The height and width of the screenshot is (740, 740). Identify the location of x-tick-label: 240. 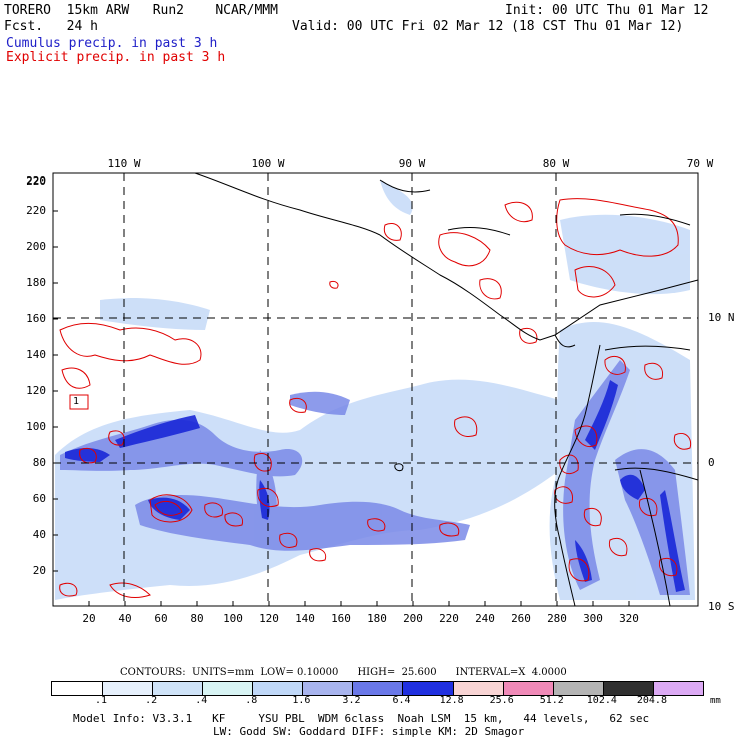
(485, 618).